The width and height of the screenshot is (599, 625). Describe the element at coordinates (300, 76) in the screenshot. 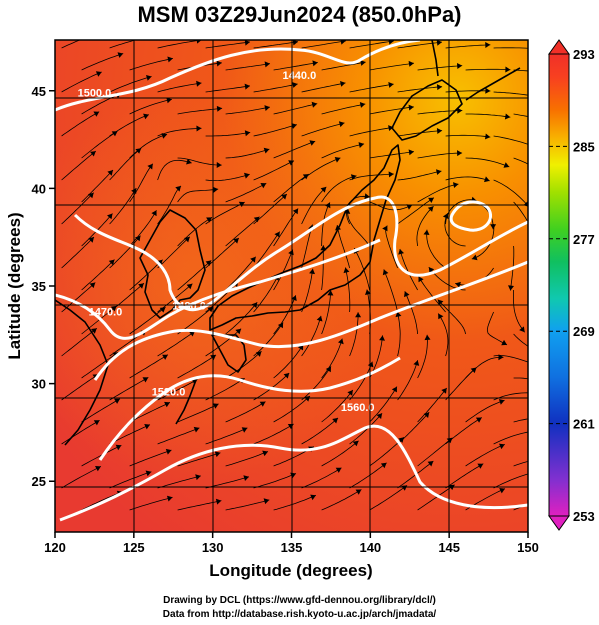

I see `contour-label: 1440.0` at that location.